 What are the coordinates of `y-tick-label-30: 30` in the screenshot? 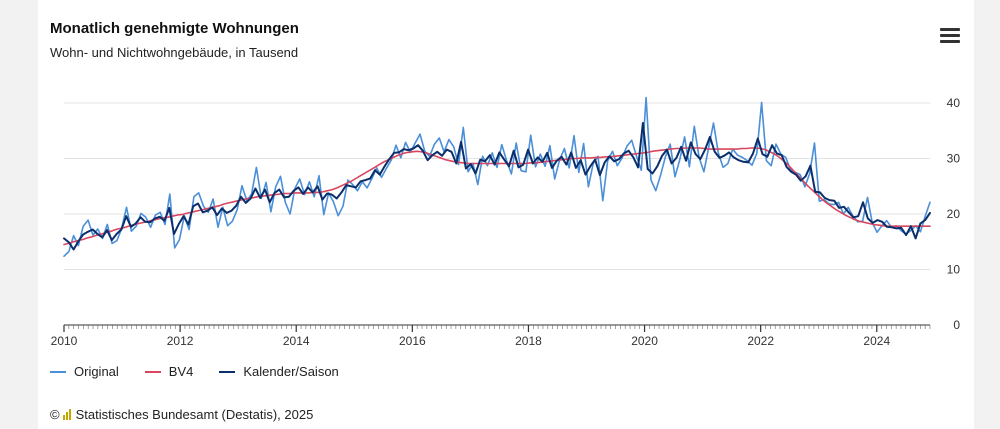 It's located at (954, 159).